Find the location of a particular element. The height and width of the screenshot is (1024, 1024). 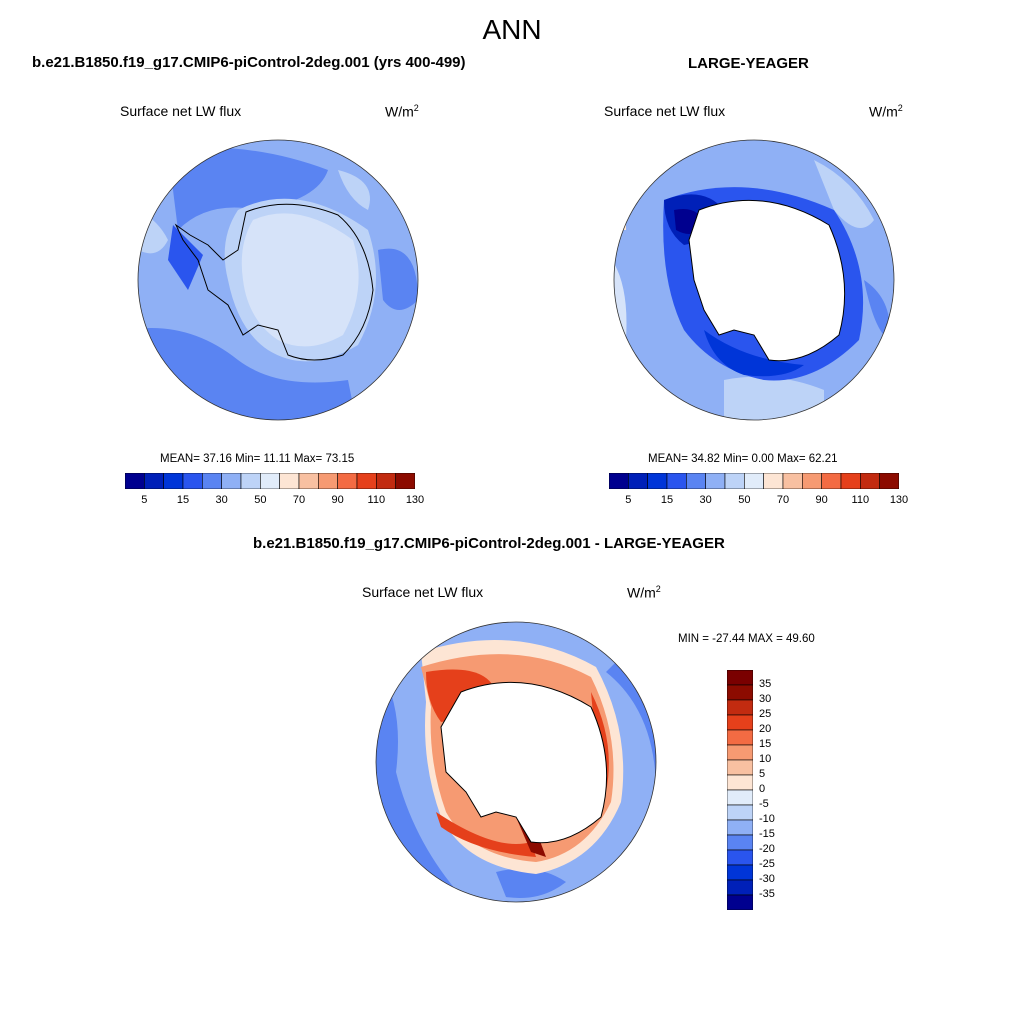

right-antarctica-coastline is located at coordinates (767, 280).